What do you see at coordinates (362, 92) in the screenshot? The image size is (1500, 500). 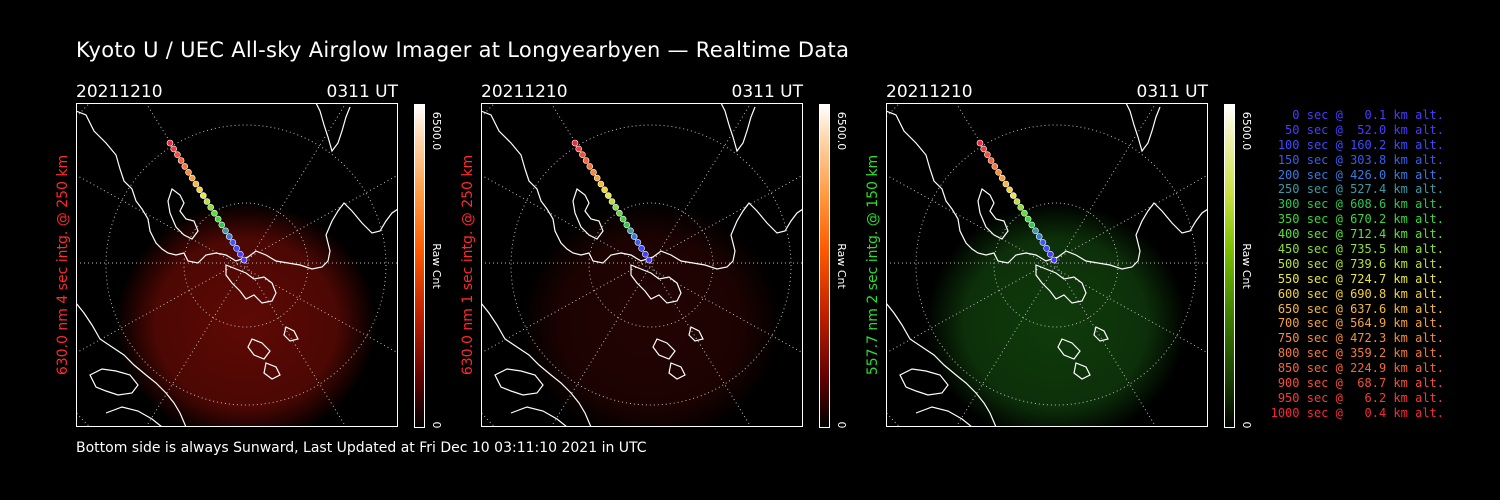 I see `panel-1-time: 0311 UT` at bounding box center [362, 92].